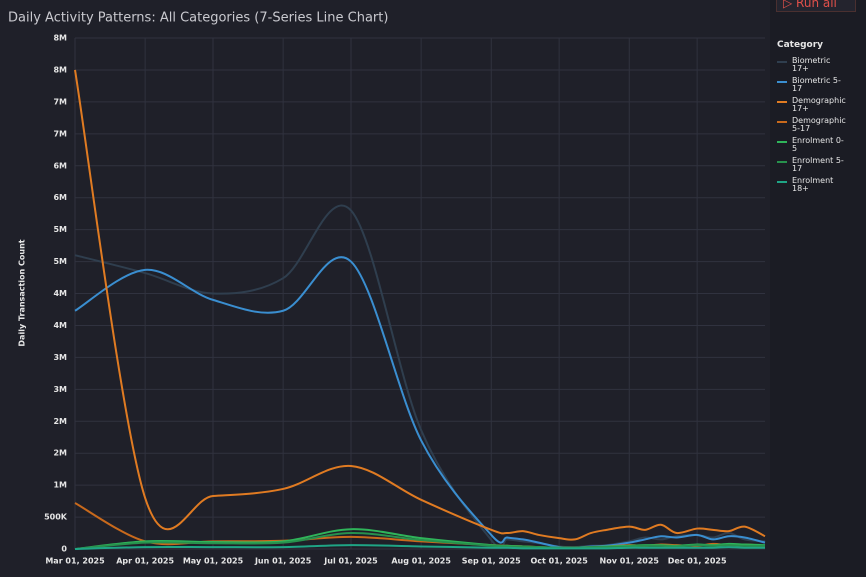 This screenshot has width=866, height=577. I want to click on x-tick-label: Aug 01, 2025, so click(421, 561).